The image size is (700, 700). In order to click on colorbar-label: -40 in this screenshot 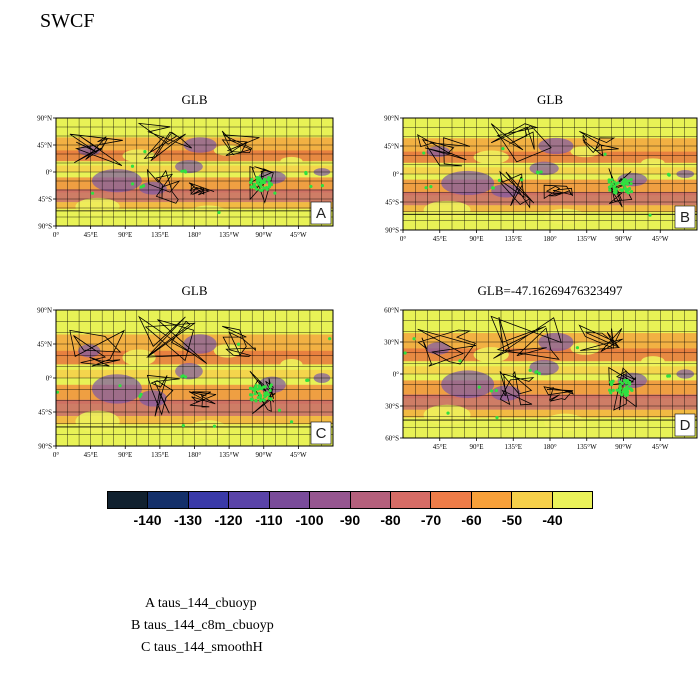, I will do `click(552, 520)`.